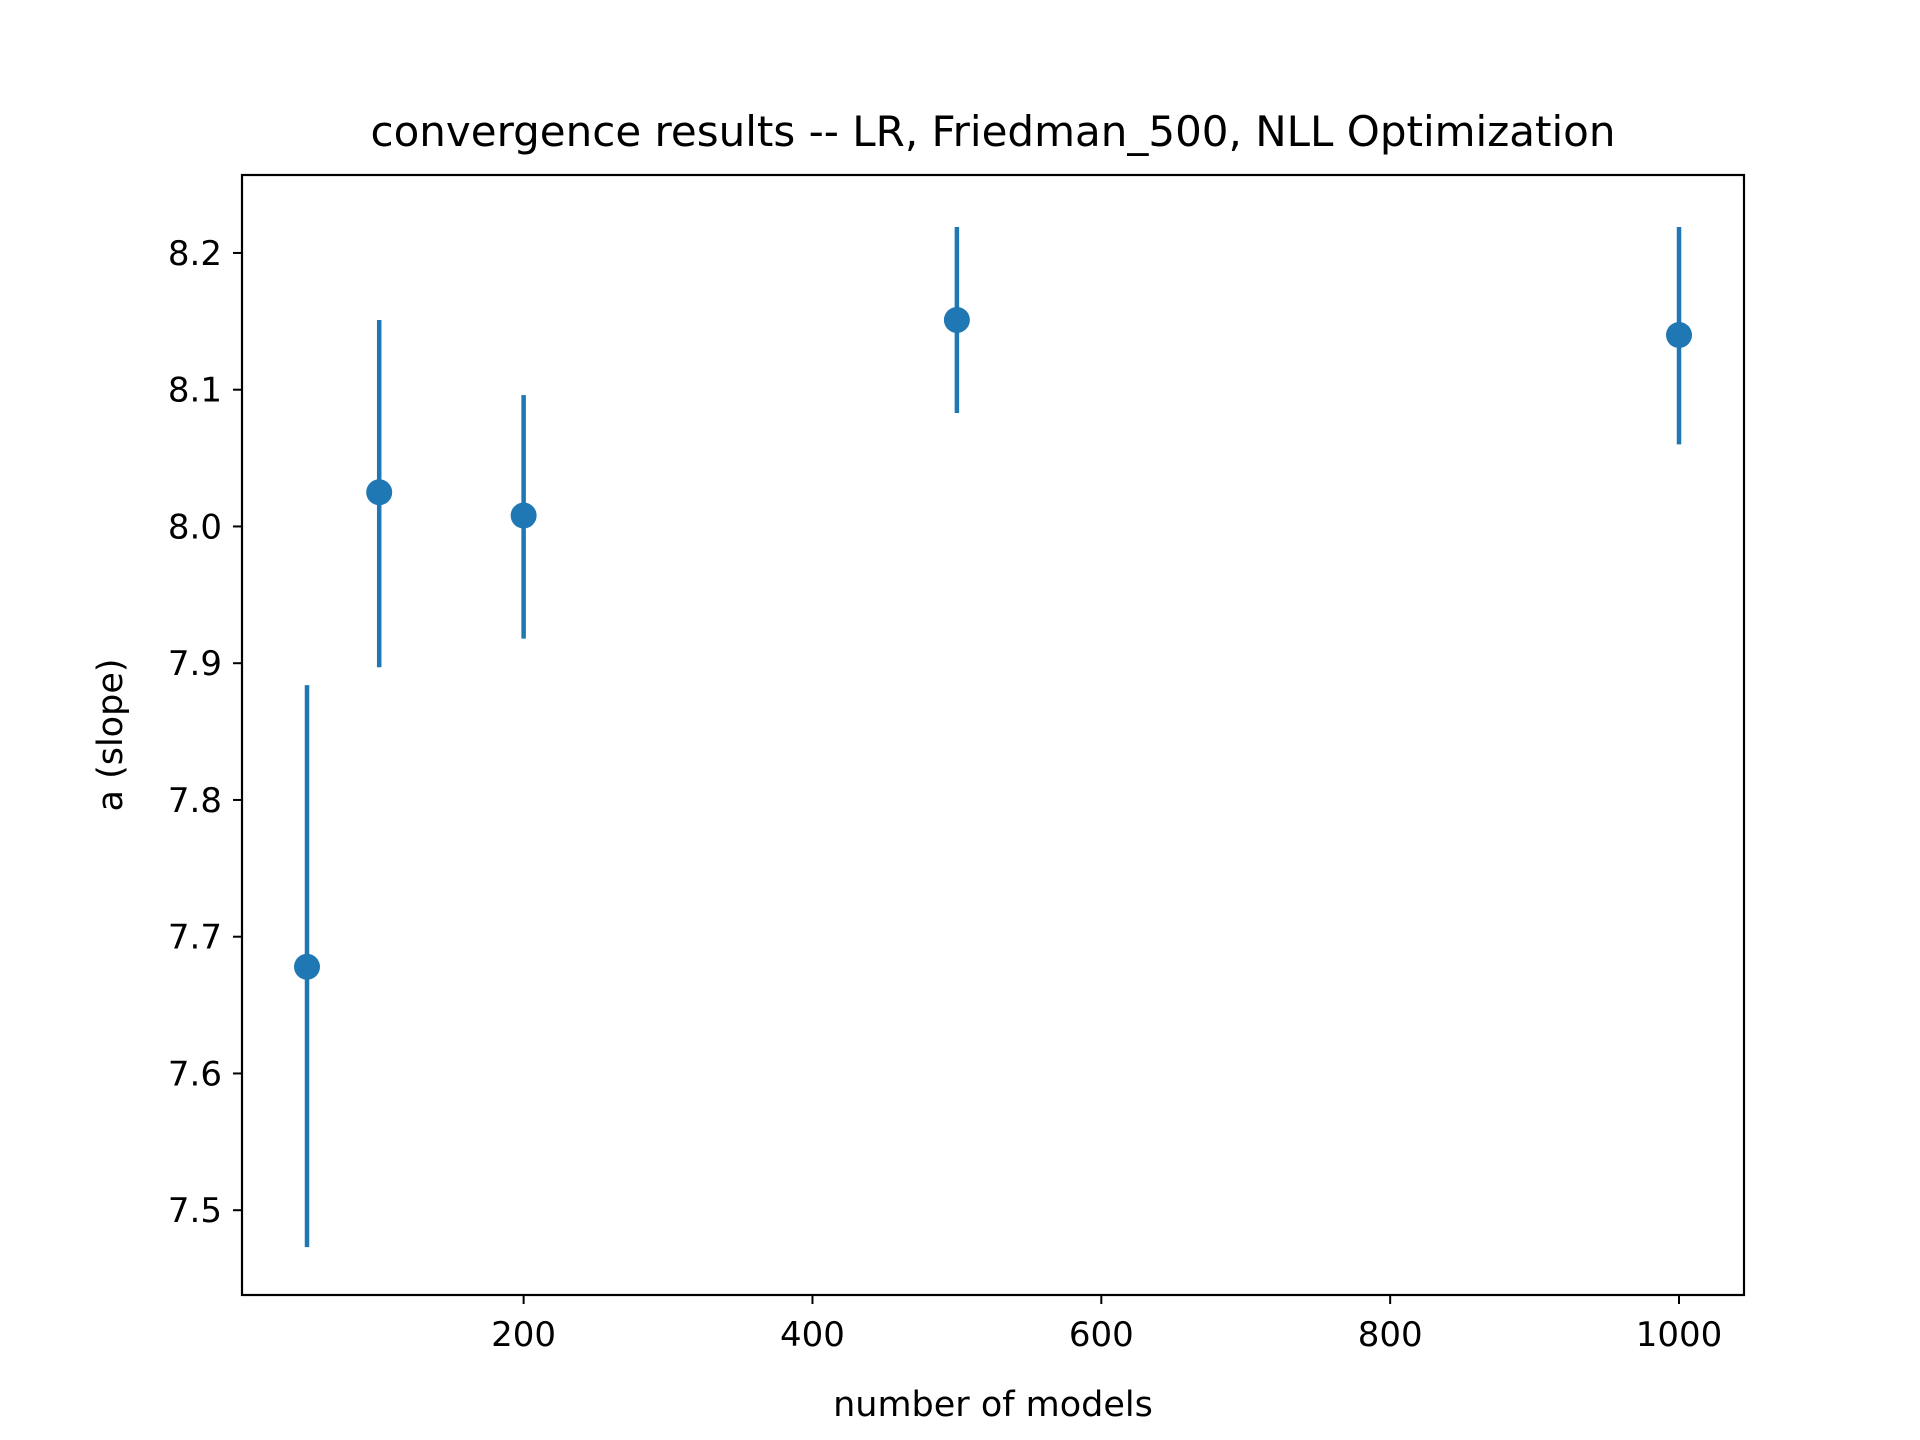 The image size is (1920, 1440). Describe the element at coordinates (195, 1211) in the screenshot. I see `y-tick-label: 7.5` at that location.